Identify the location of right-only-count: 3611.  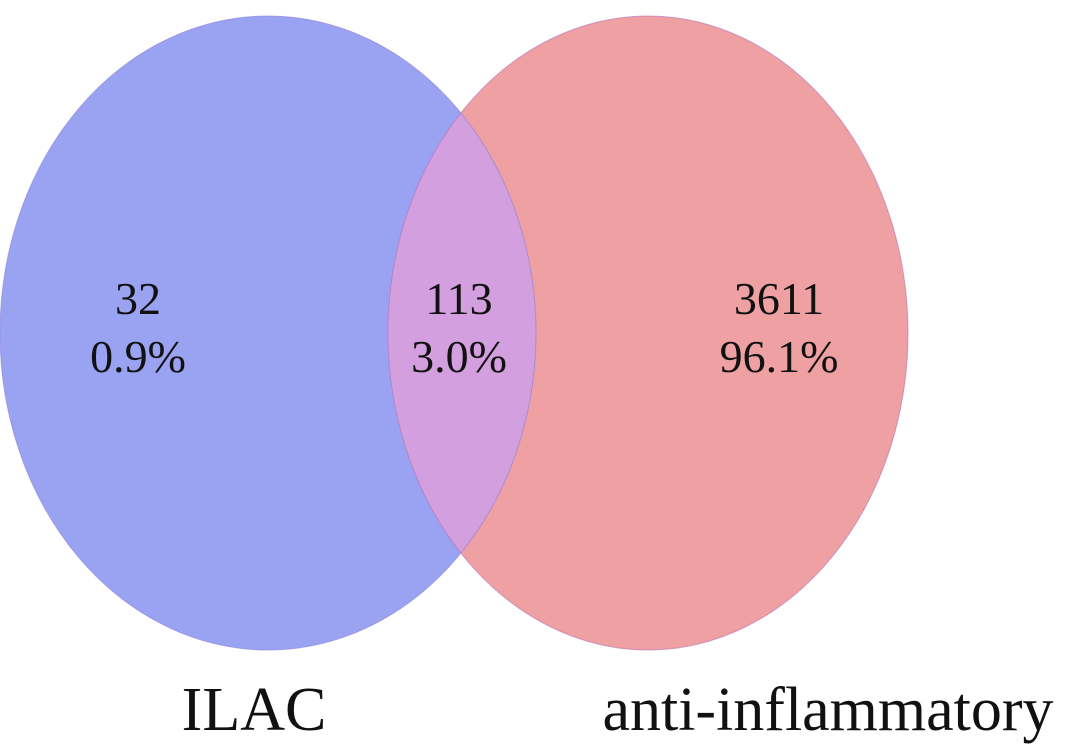
(779, 298).